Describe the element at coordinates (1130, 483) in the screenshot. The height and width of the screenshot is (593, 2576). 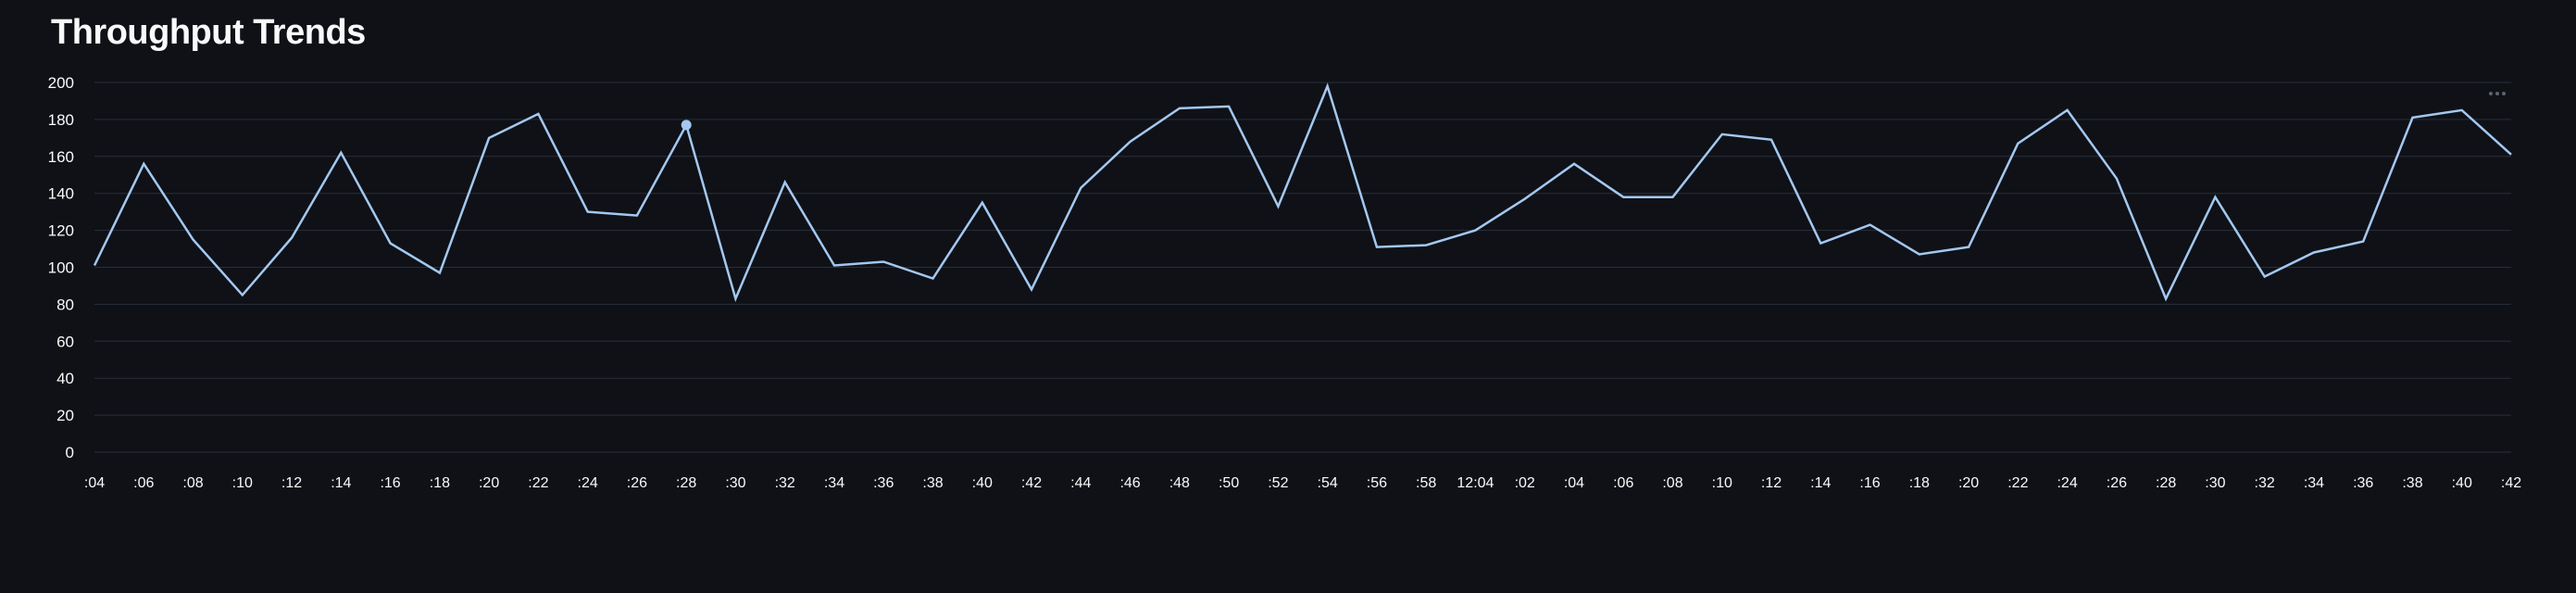
I see `x-tick-label: :46` at that location.